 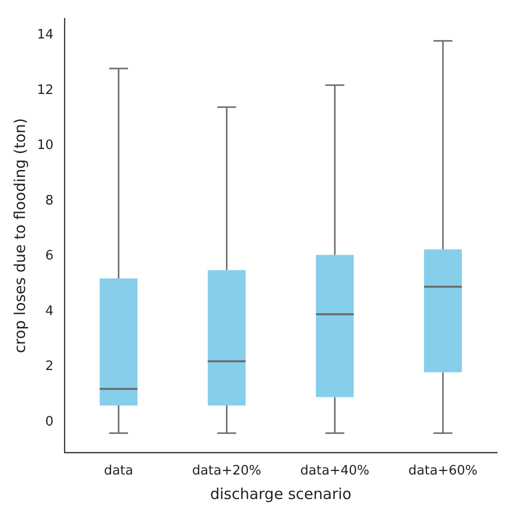 I want to click on x-tick-label: data, so click(x=119, y=471).